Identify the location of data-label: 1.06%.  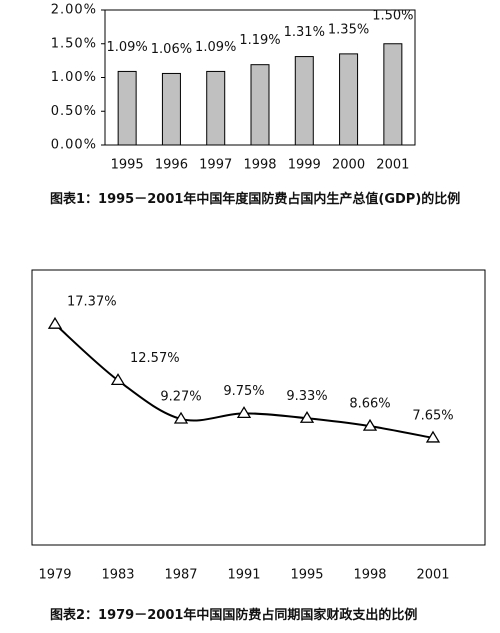
(171, 49).